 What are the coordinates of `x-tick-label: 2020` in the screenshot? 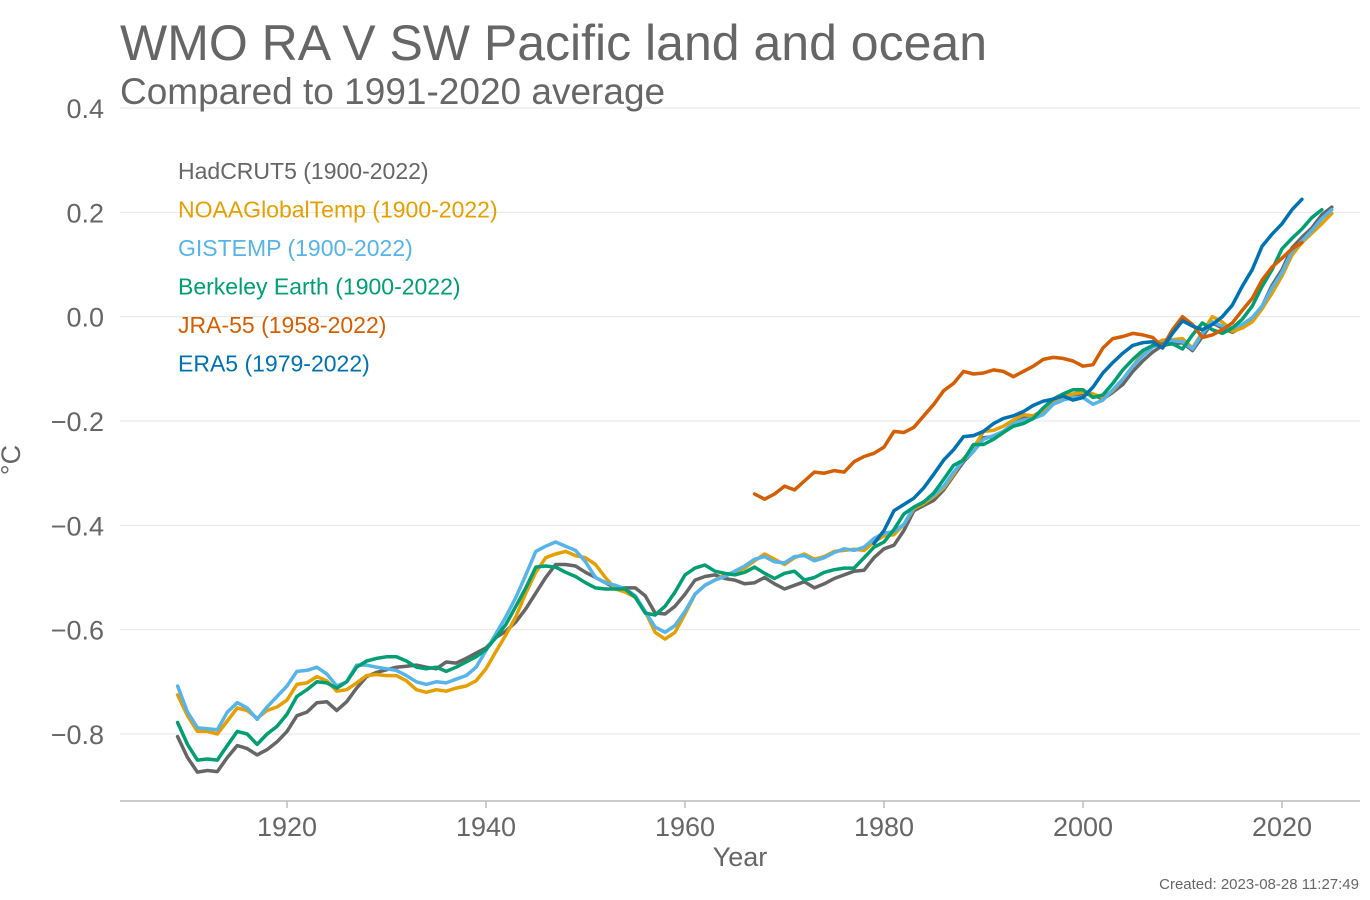 It's located at (1282, 827).